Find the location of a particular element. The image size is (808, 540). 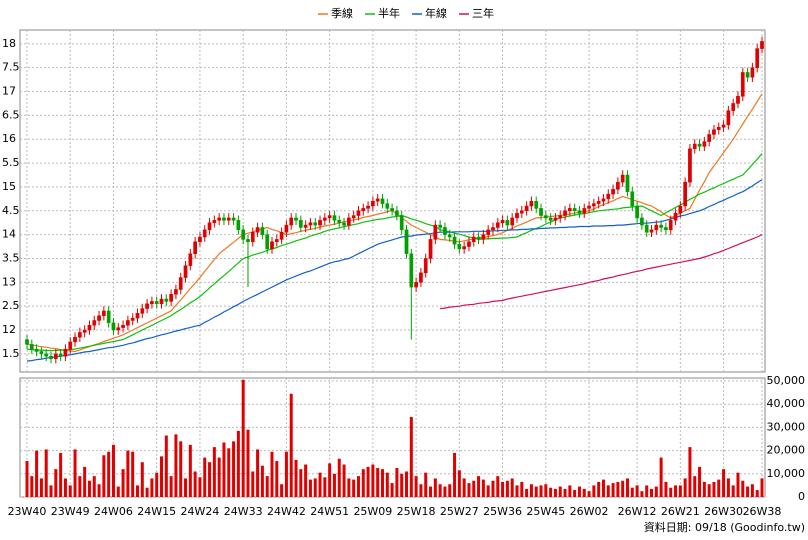

x-tick-label: 25W27 is located at coordinates (459, 511).